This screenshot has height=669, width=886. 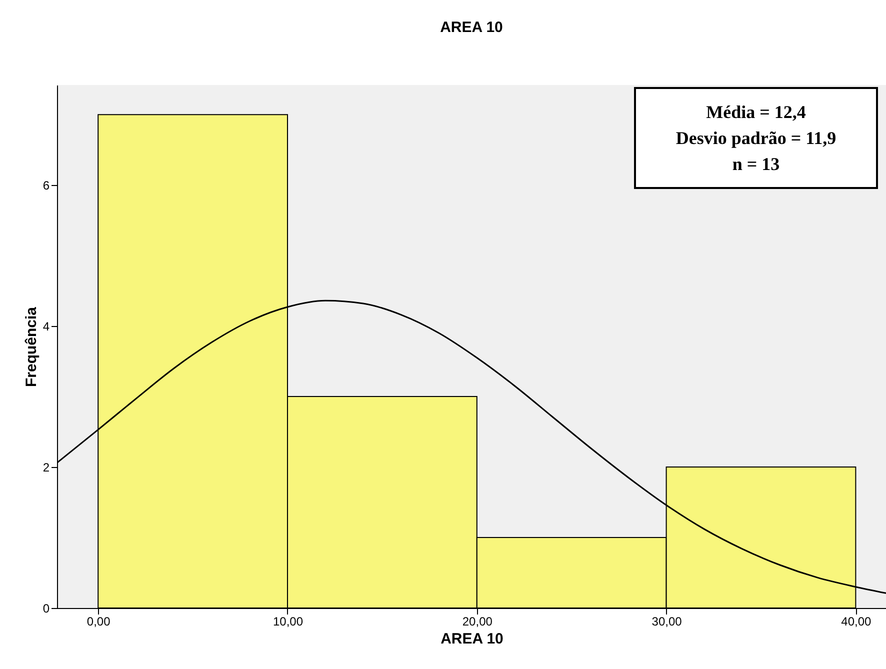 I want to click on x-tick-label: 30,00, so click(x=667, y=621).